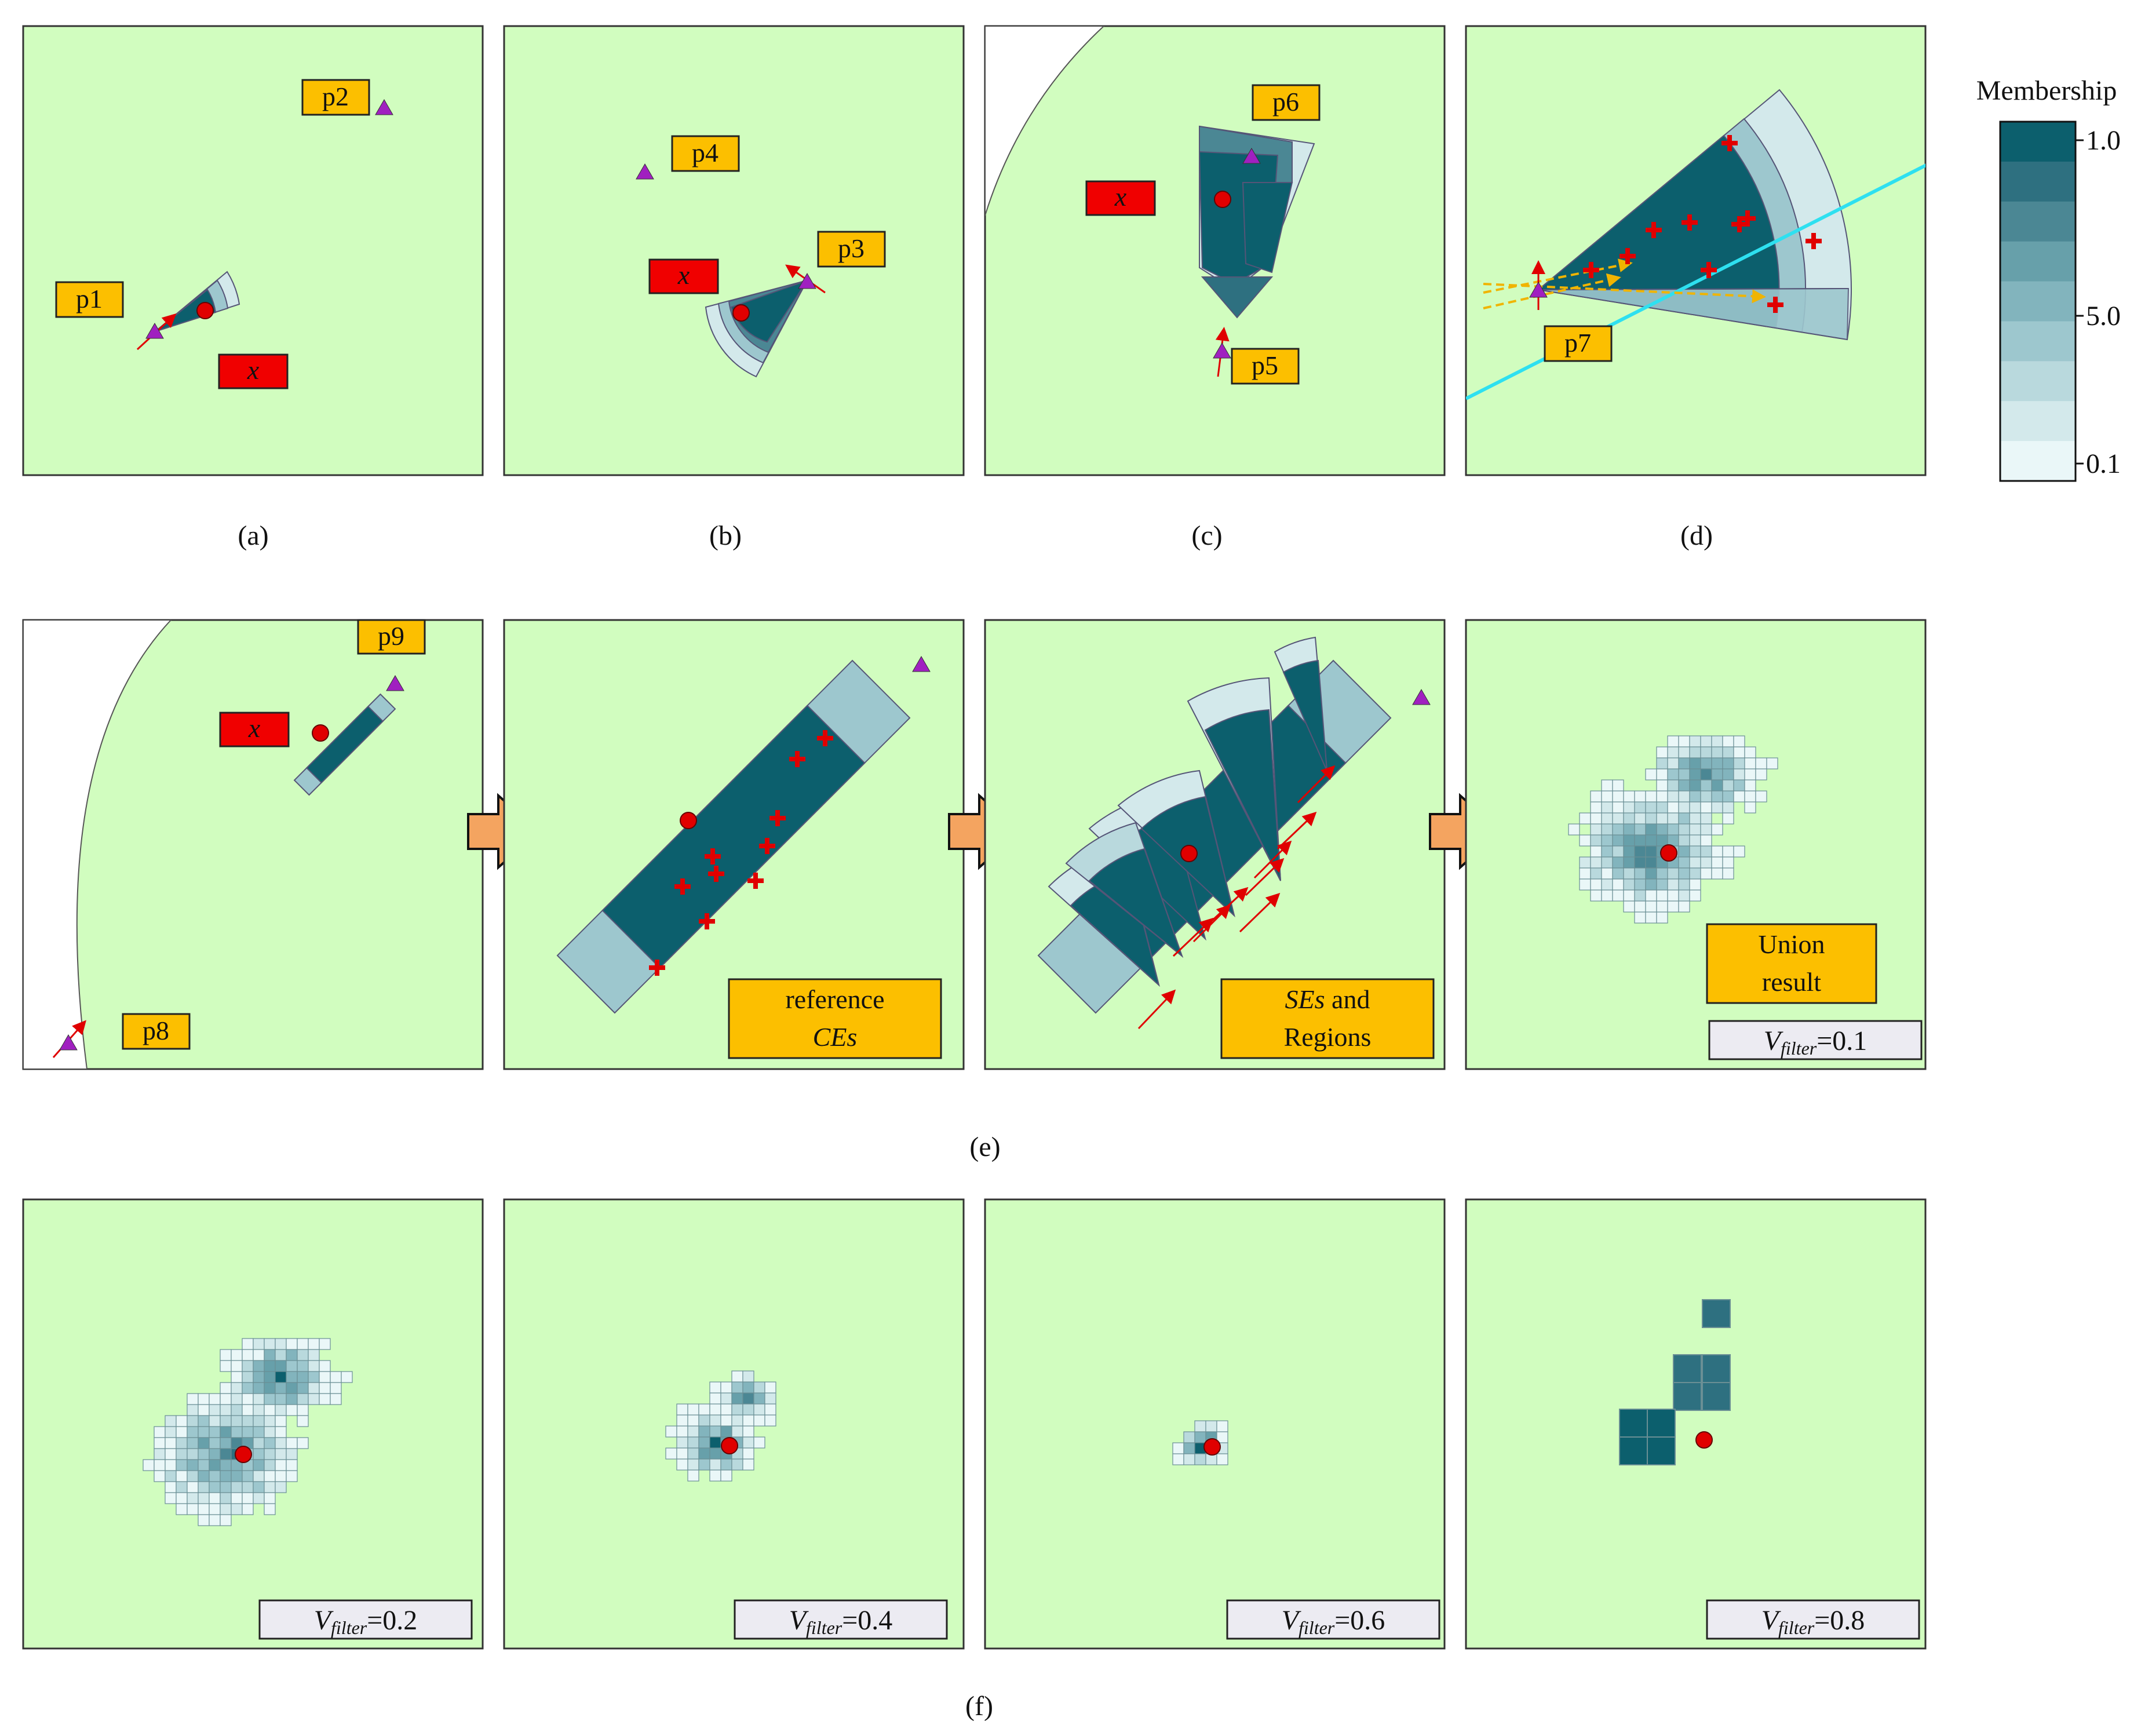 This screenshot has width=2152, height=1736. What do you see at coordinates (391, 637) in the screenshot?
I see `label-p9: p9` at bounding box center [391, 637].